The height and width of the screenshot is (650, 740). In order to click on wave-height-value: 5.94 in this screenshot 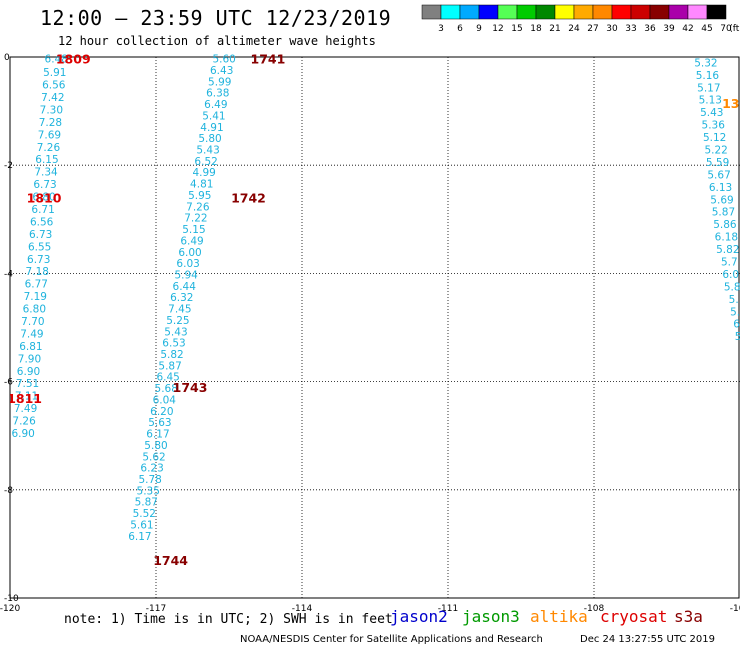, I will do `click(186, 275)`.